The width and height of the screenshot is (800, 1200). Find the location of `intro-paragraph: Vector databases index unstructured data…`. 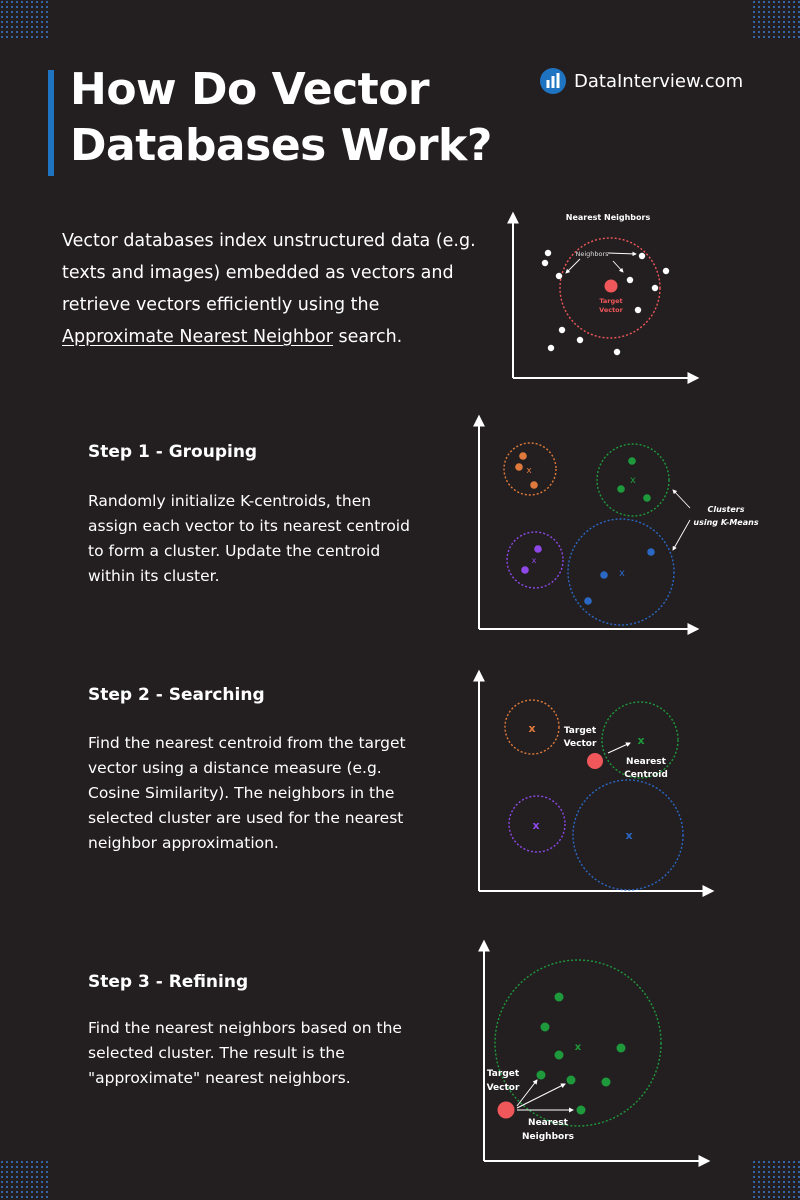

intro-paragraph: Vector databases index unstructured data… is located at coordinates (272, 289).